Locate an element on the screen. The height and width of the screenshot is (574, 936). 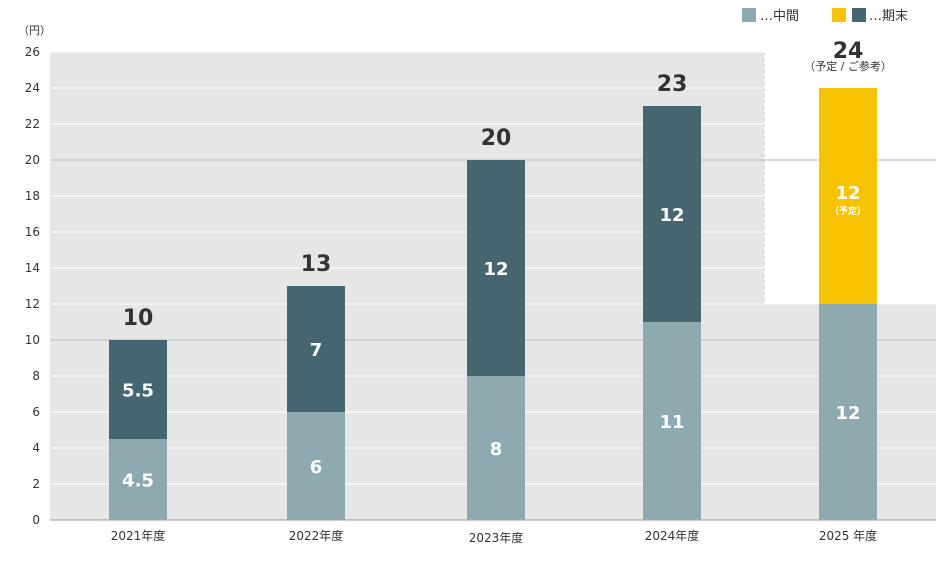
y-tick-label: 16 is located at coordinates (32, 232).